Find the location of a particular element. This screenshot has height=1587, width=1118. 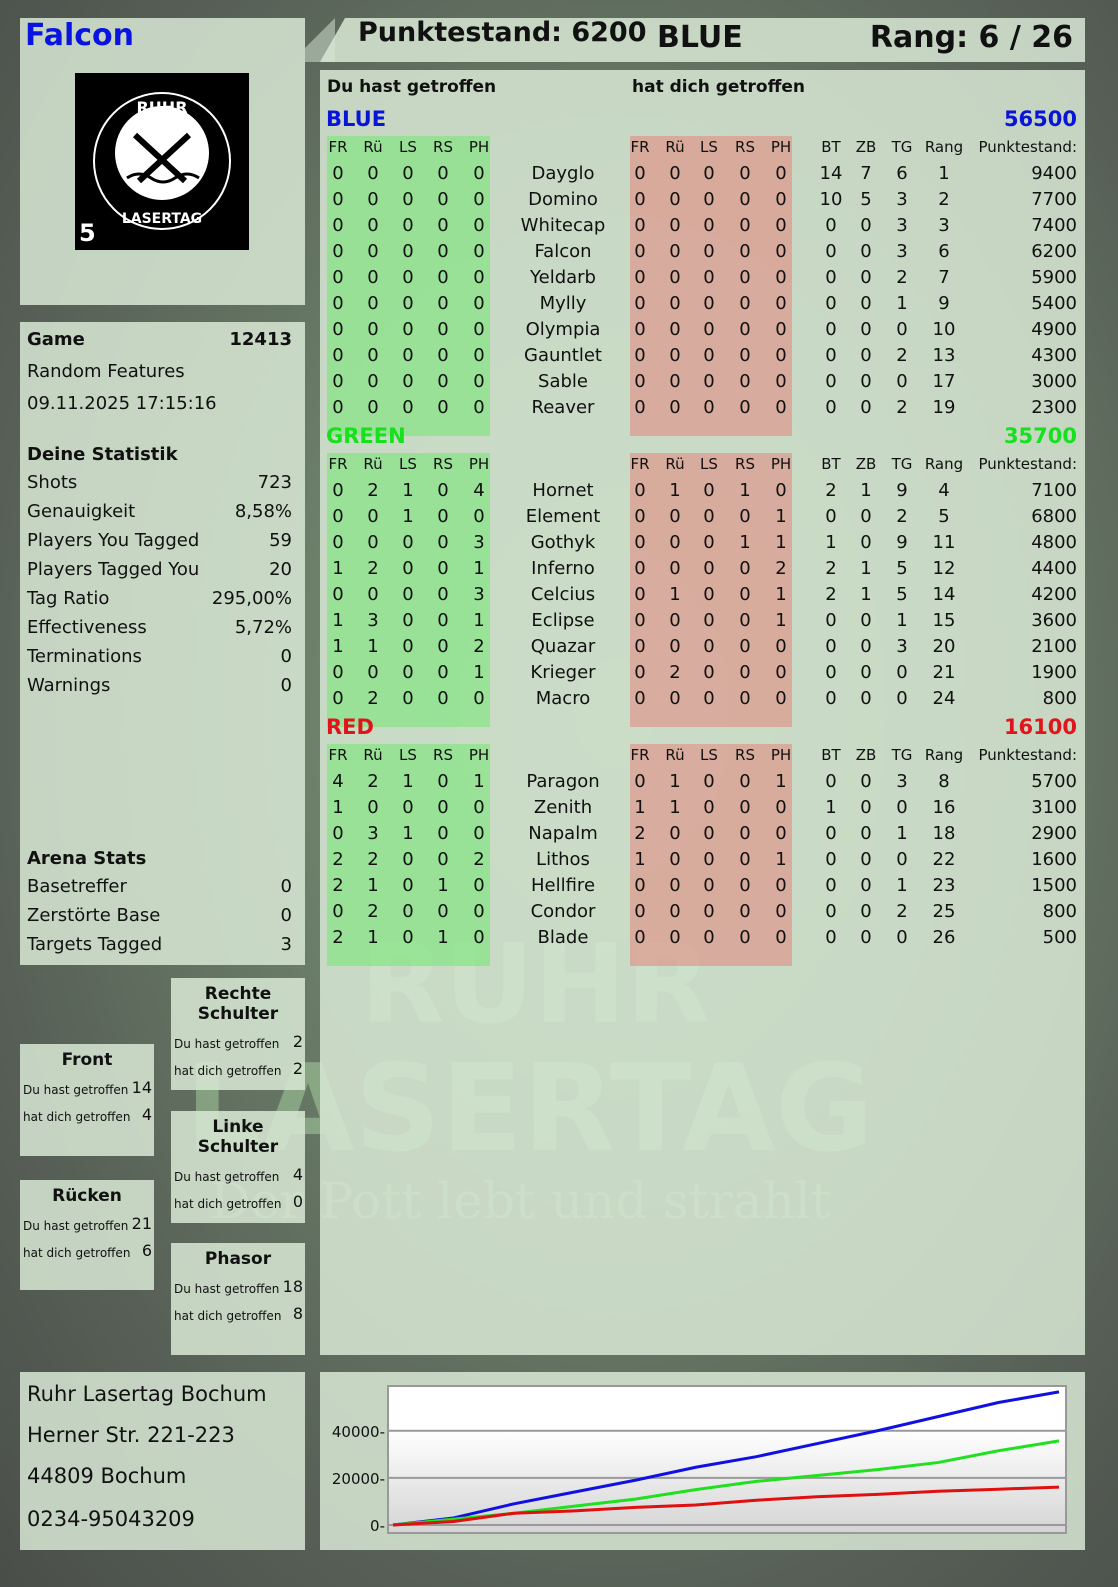

svg-text: 5 is located at coordinates (87, 233).